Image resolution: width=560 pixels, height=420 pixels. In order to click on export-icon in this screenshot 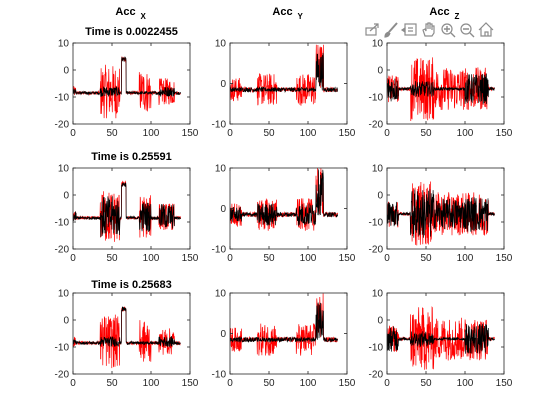, I will do `click(372, 29)`.